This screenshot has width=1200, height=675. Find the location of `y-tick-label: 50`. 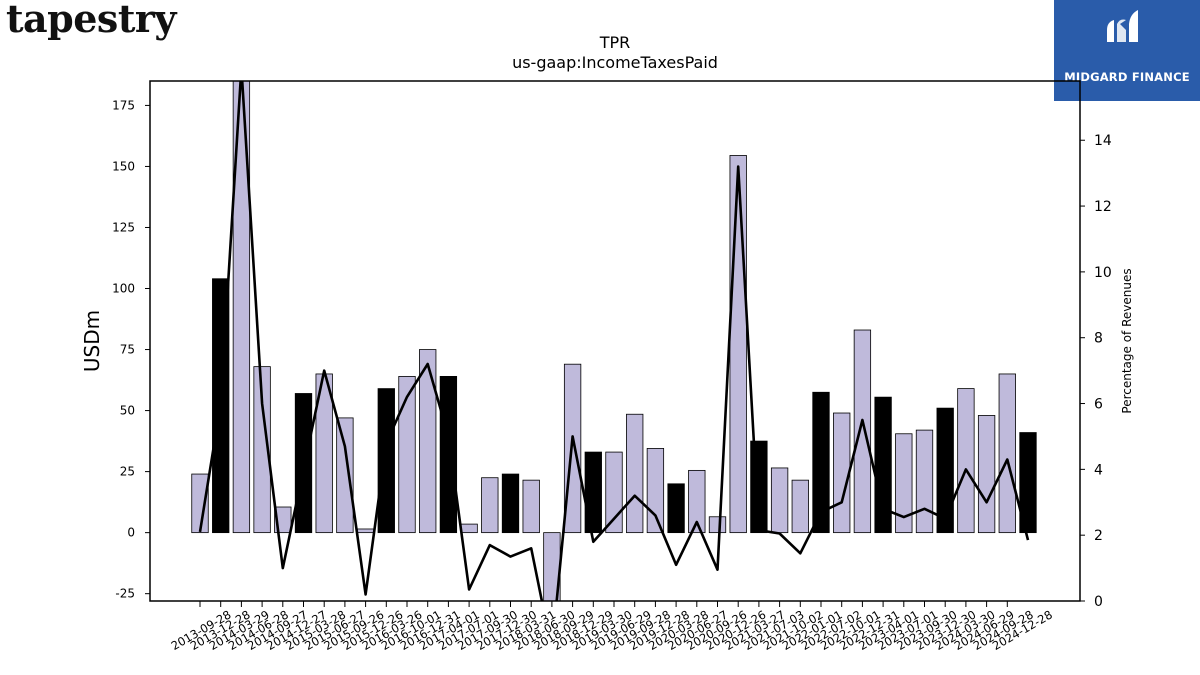

y-tick-label: 50 is located at coordinates (127, 411).